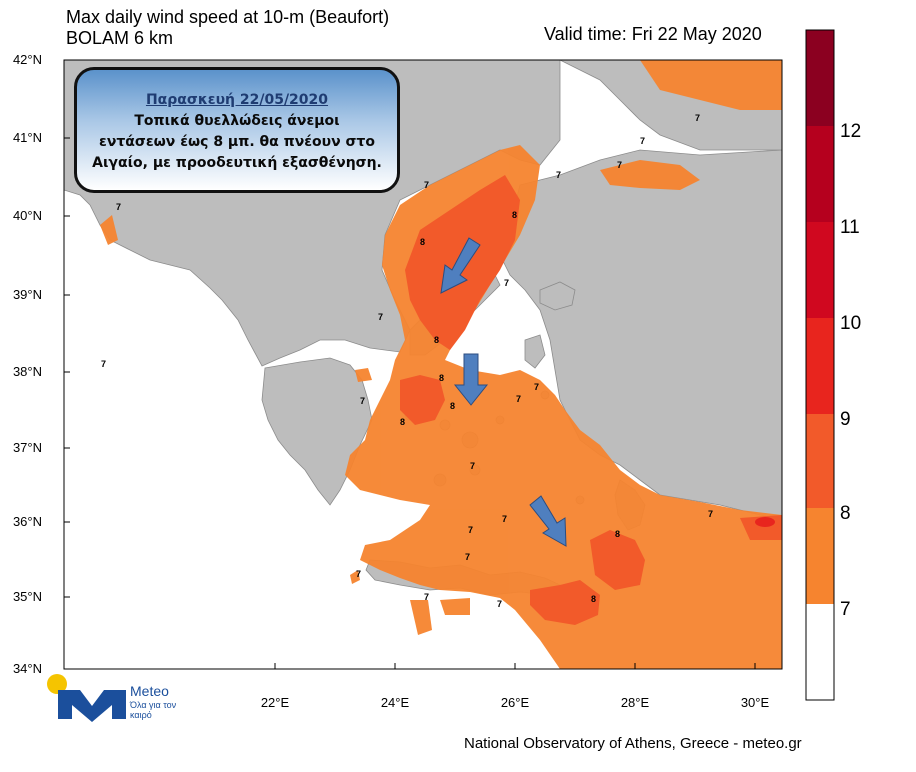 This screenshot has height=772, width=916. Describe the element at coordinates (153, 710) in the screenshot. I see `logo-tagline: Όλα για τον καιρό` at that location.